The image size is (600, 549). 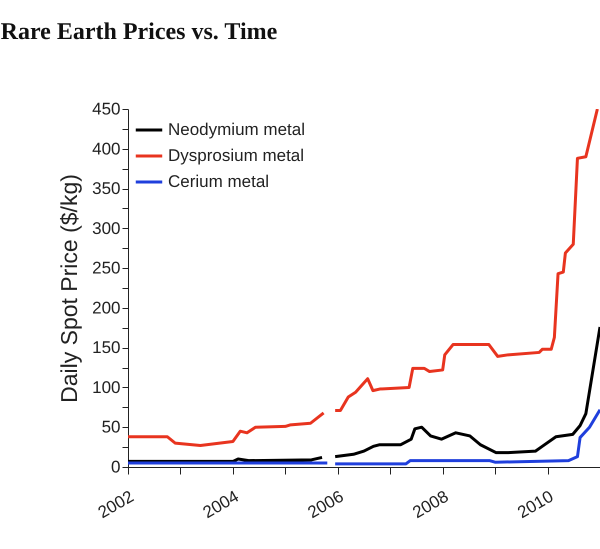 What do you see at coordinates (106, 348) in the screenshot?
I see `y-tick-label: 150` at bounding box center [106, 348].